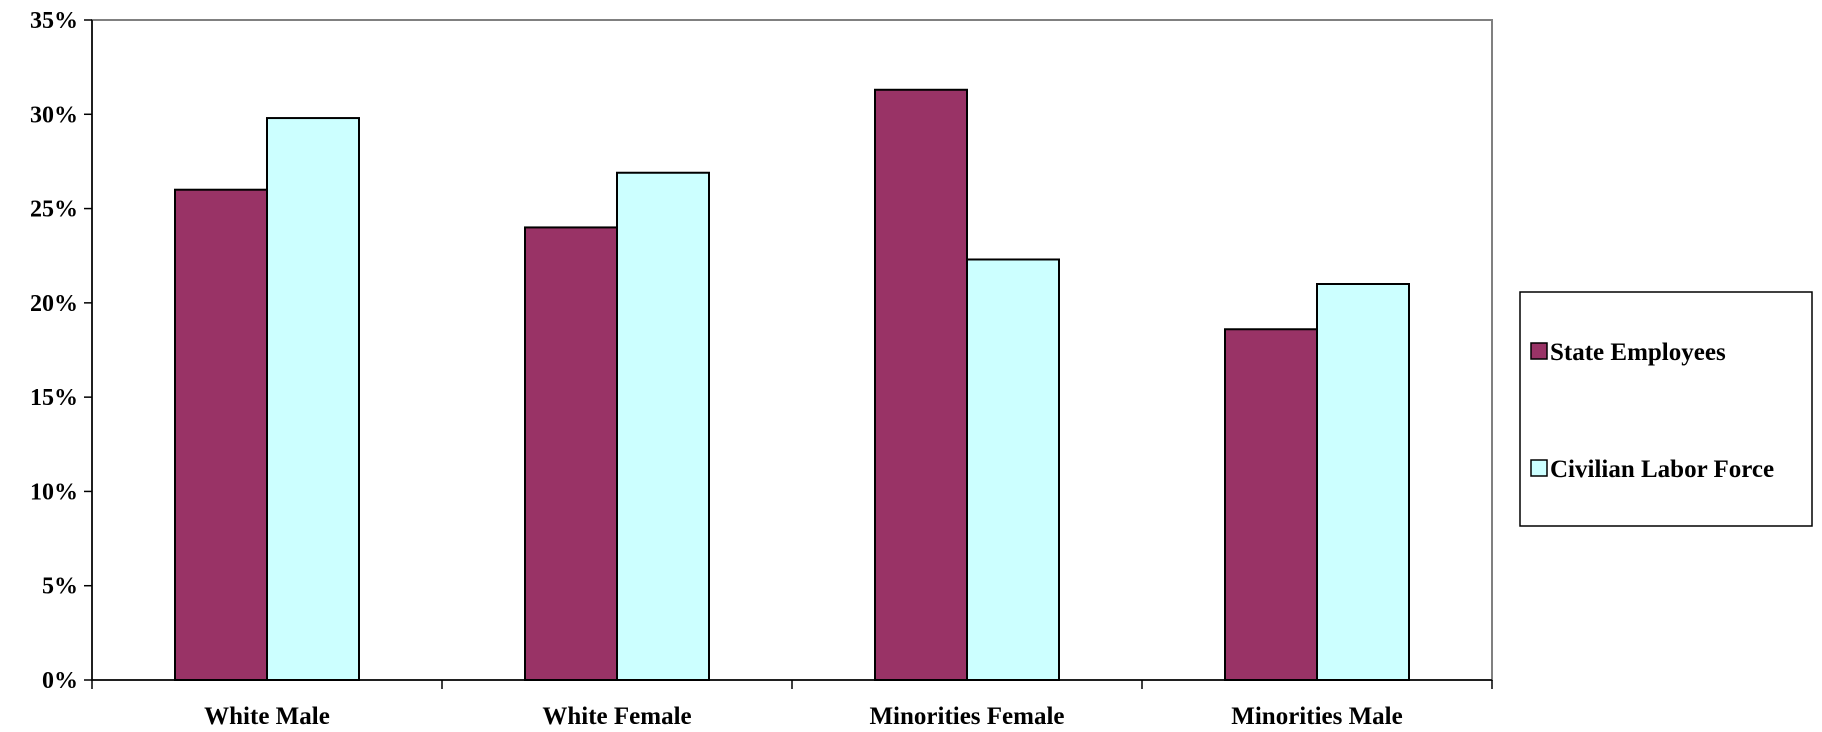 This screenshot has width=1822, height=732. Describe the element at coordinates (313, 399) in the screenshot. I see `bar-civilian-labor-force-white-male` at that location.